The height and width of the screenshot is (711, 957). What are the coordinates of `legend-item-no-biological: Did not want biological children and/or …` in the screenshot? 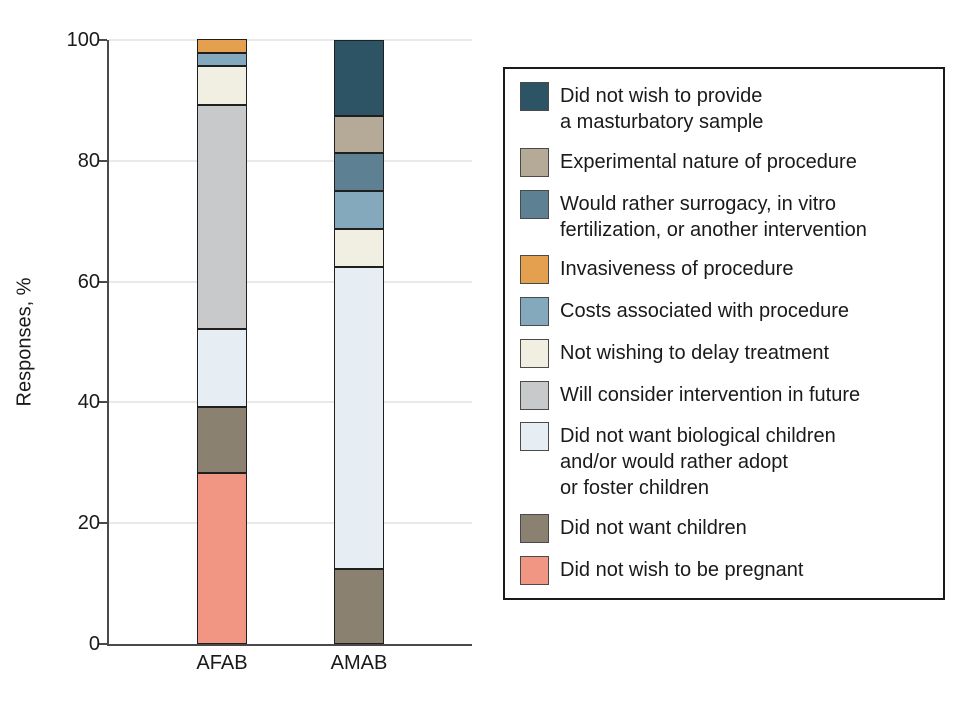 It's located at (725, 461).